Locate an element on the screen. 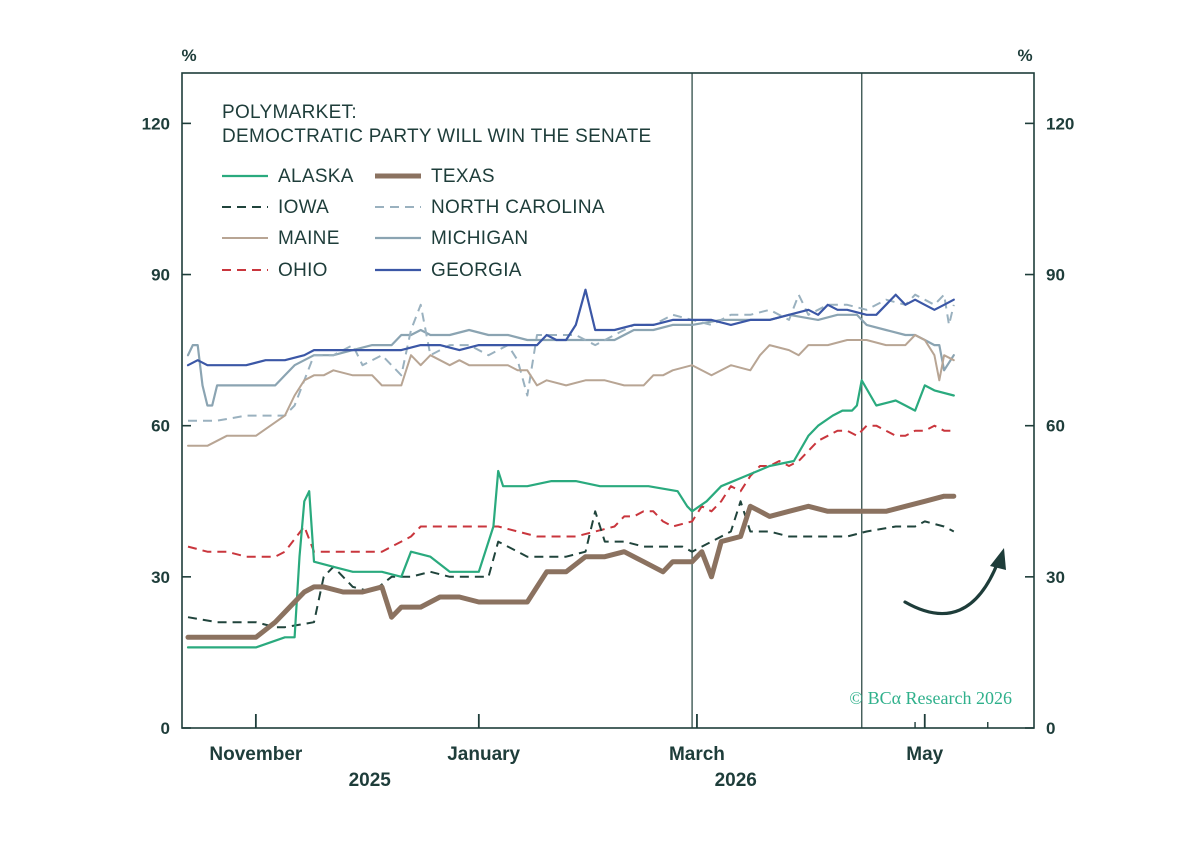 Image resolution: width=1200 pixels, height=859 pixels. legend-label-alaska: ALASKA is located at coordinates (316, 176).